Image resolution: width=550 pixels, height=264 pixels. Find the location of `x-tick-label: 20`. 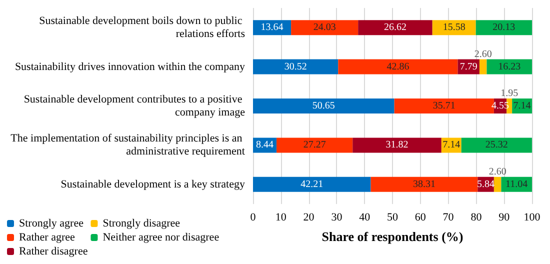

x-tick-label: 20 is located at coordinates (309, 218).